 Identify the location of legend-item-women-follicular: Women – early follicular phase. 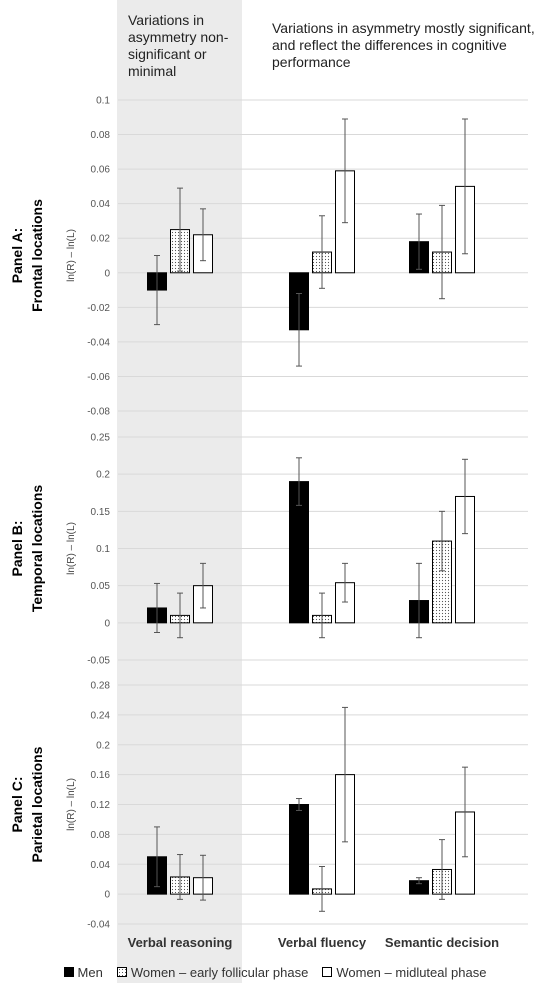
(212, 972).